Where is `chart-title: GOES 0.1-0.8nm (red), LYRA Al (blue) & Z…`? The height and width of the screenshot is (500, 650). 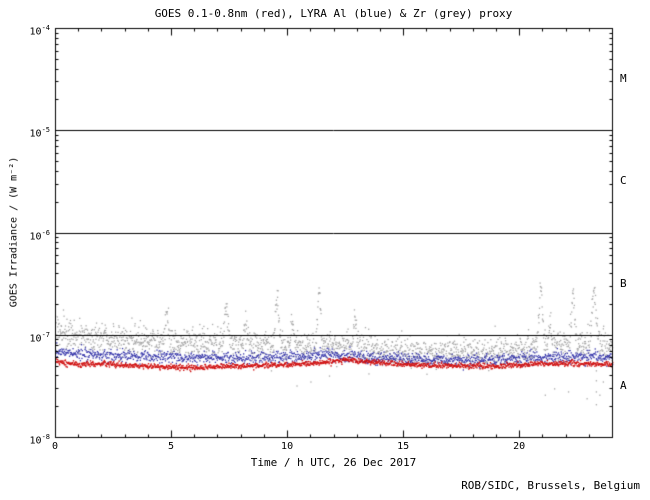 chart-title: GOES 0.1-0.8nm (red), LYRA Al (blue) & Z… is located at coordinates (333, 13).